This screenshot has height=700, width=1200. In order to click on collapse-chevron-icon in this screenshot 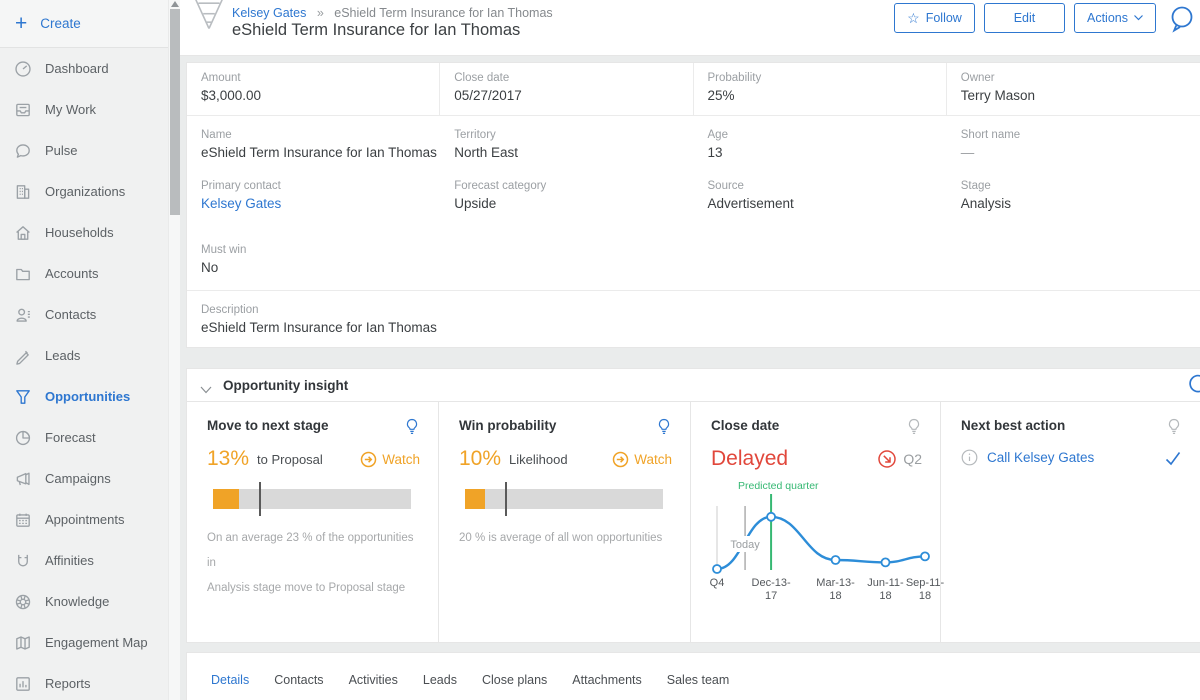, I will do `click(206, 387)`.